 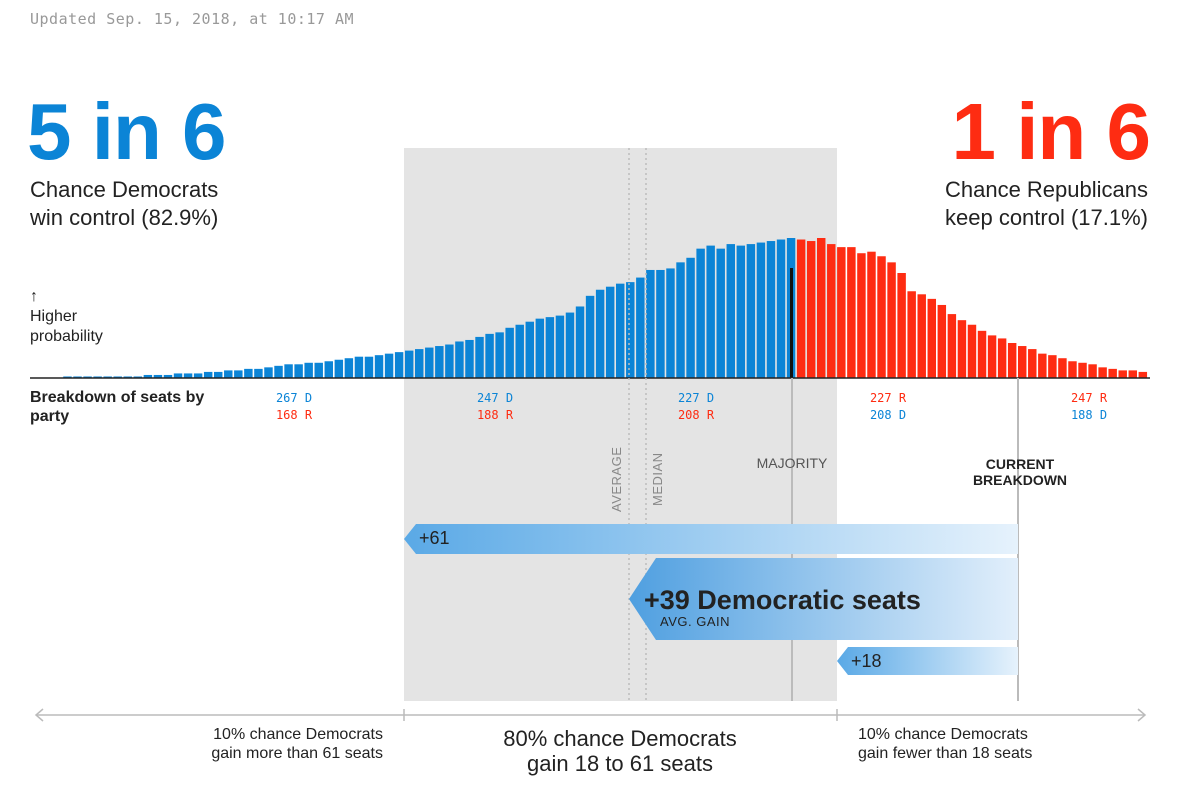 I want to click on gain-main-label: +39 Democratic seats, so click(x=782, y=600).